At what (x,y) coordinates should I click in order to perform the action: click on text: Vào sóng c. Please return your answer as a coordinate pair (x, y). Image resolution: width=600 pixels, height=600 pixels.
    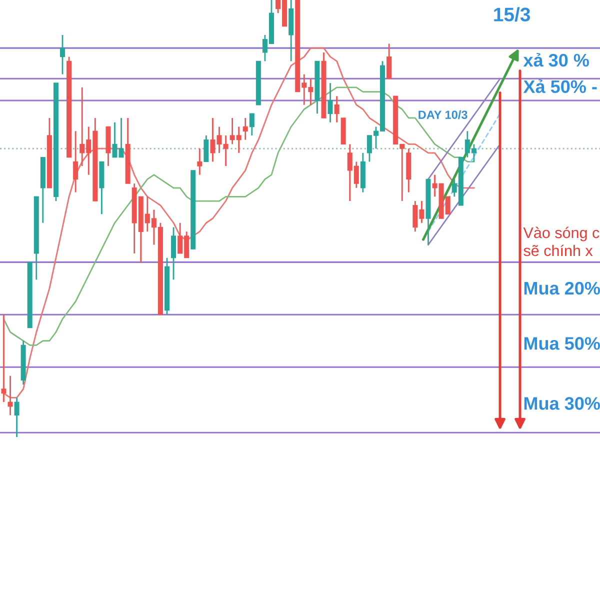
    Looking at the image, I should click on (561, 234).